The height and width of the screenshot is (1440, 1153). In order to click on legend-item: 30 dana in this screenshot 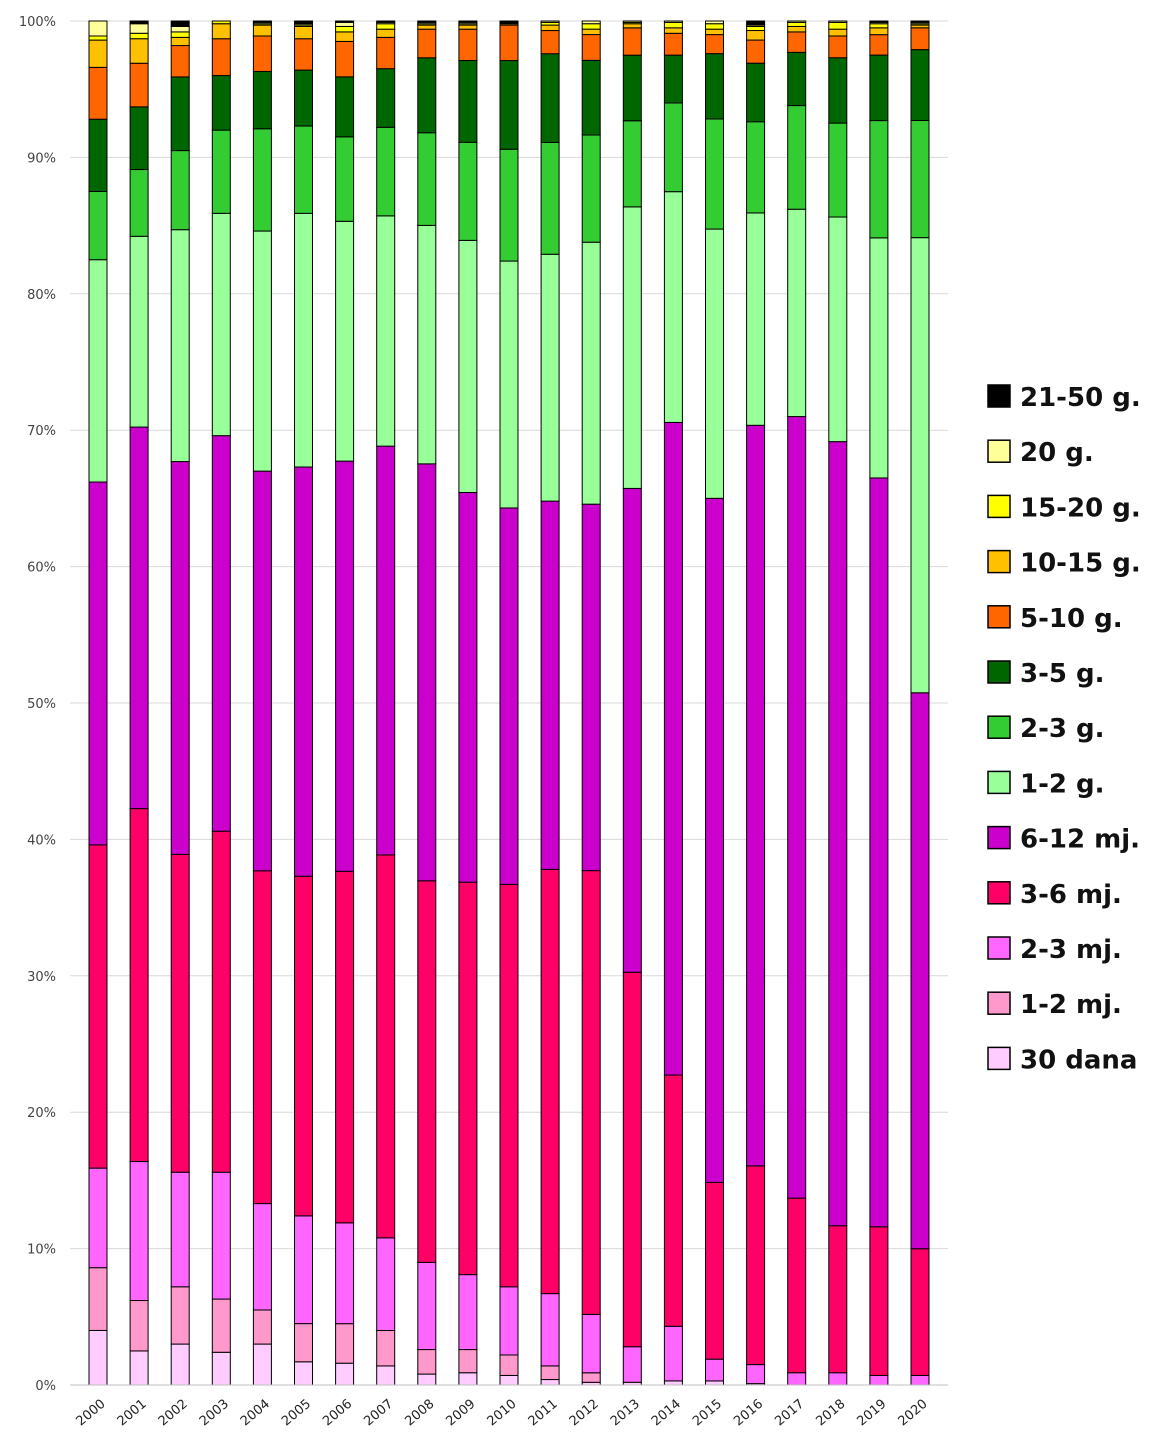, I will do `click(1062, 1060)`.